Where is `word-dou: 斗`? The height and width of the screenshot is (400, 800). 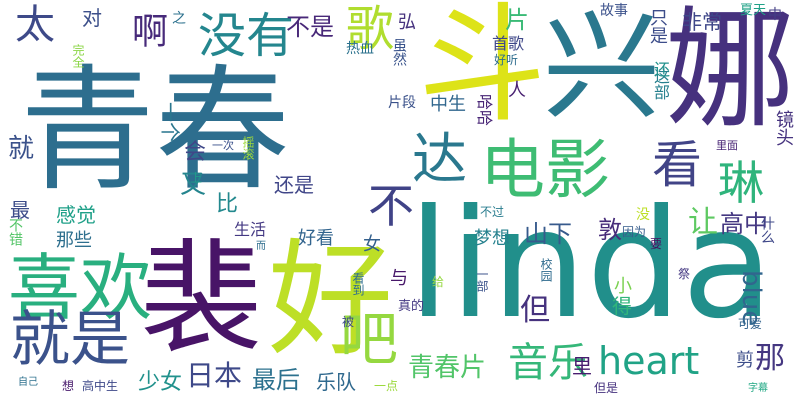
word-dou: 斗 is located at coordinates (482, 70).